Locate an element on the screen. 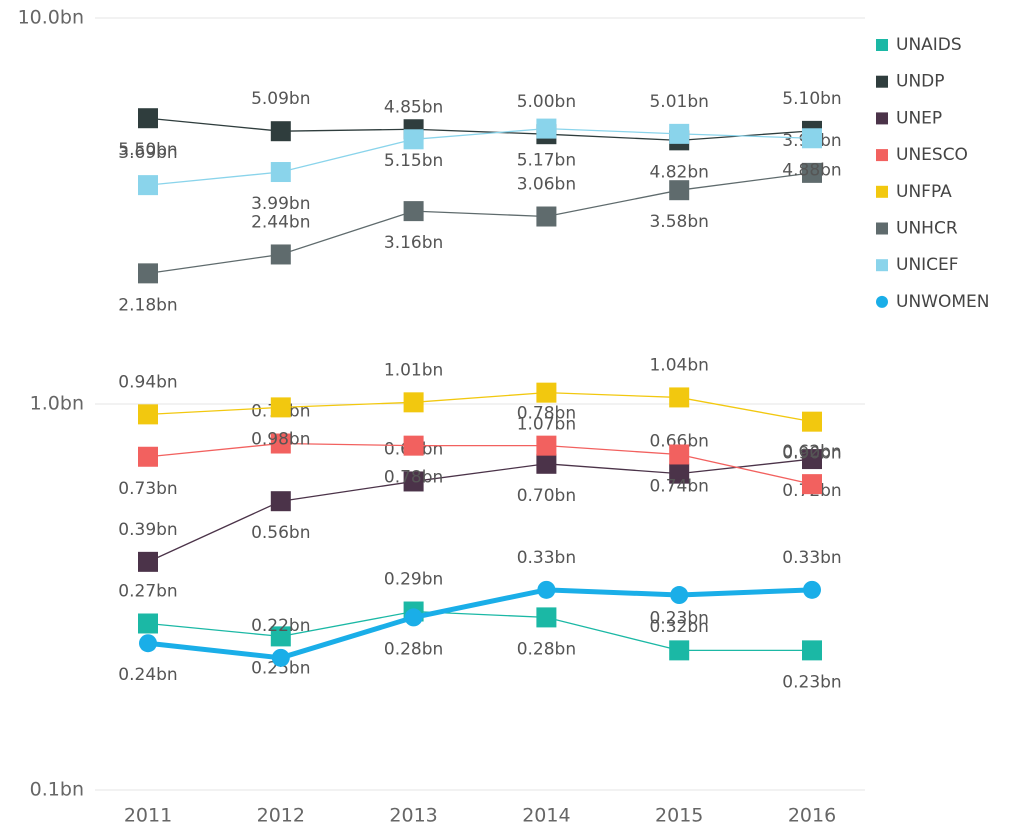 The height and width of the screenshot is (834, 1015). data-label: 3.99bn is located at coordinates (280, 204).